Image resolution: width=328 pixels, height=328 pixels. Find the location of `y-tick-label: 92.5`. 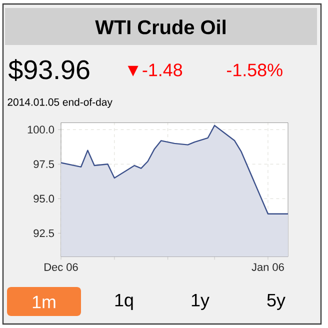

y-tick-label: 92.5 is located at coordinates (44, 233).